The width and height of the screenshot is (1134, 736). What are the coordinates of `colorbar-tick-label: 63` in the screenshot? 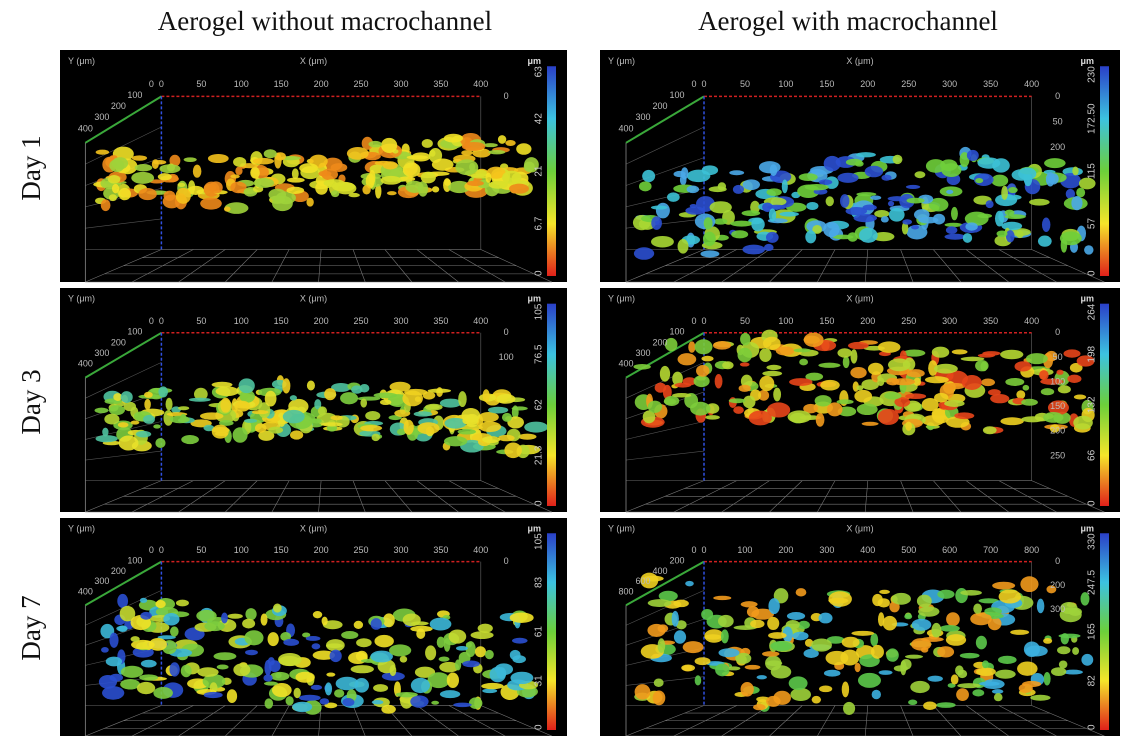 It's located at (539, 72).